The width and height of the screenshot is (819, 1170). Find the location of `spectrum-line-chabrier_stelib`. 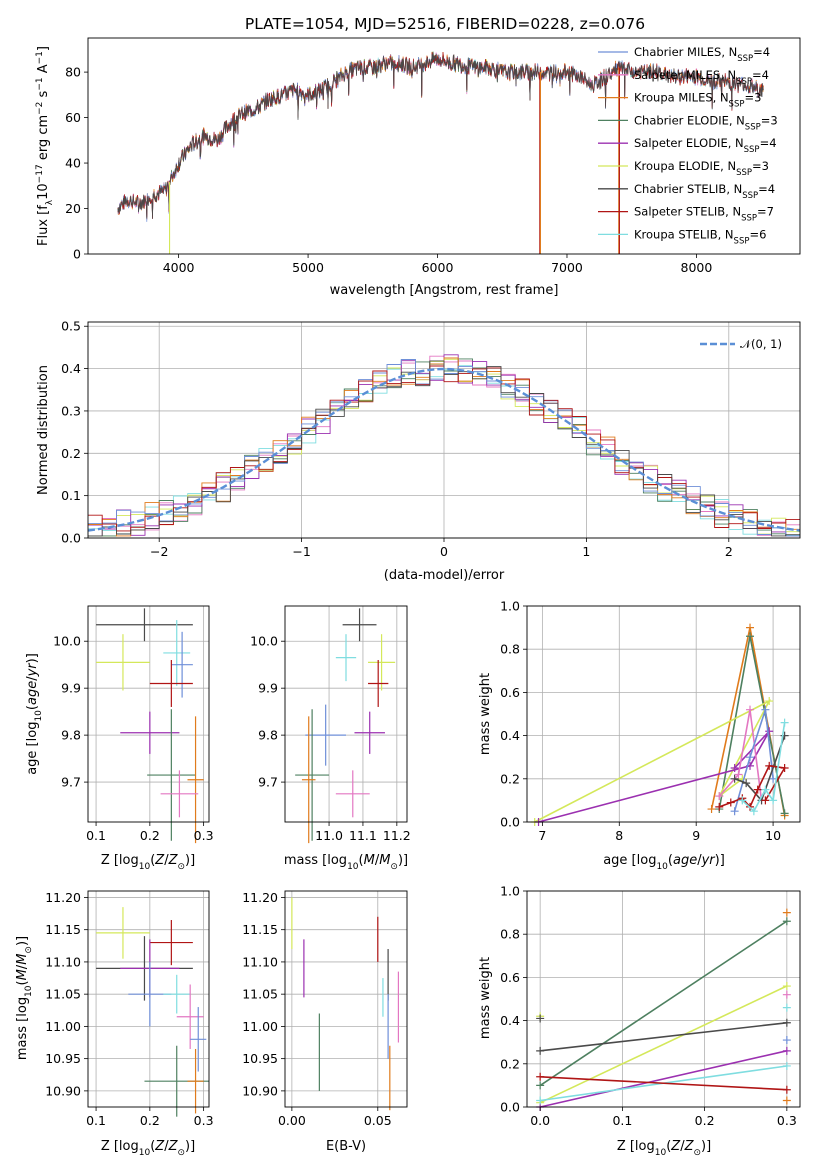

spectrum-line-chabrier_stelib is located at coordinates (440, 135).